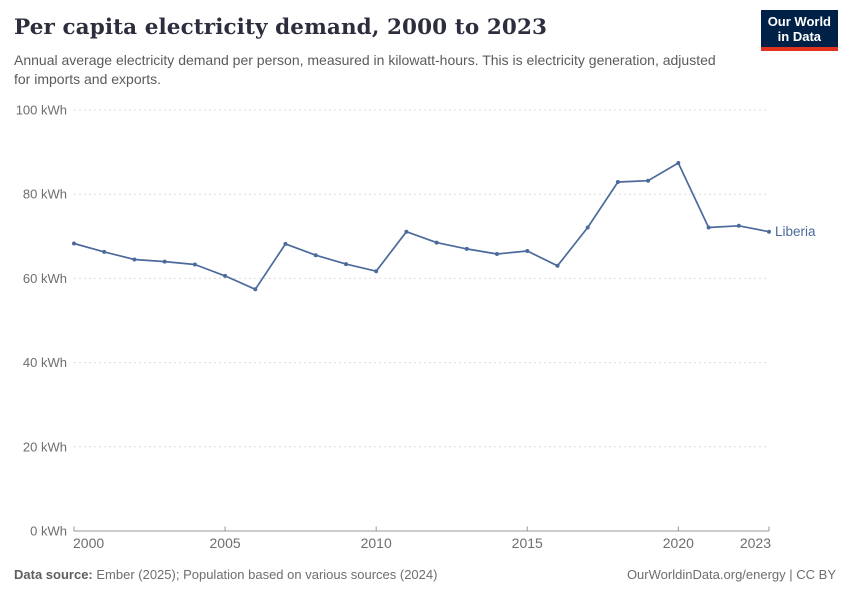  I want to click on x-tick-label: 2010, so click(376, 543).